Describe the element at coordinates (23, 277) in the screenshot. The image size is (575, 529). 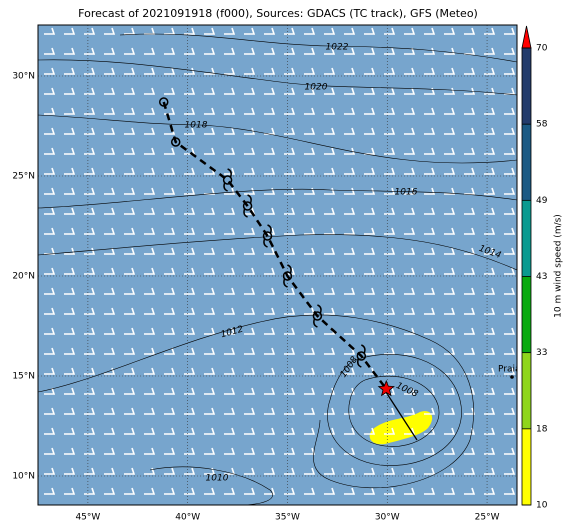
I see `y-tick-label: 20°N` at that location.